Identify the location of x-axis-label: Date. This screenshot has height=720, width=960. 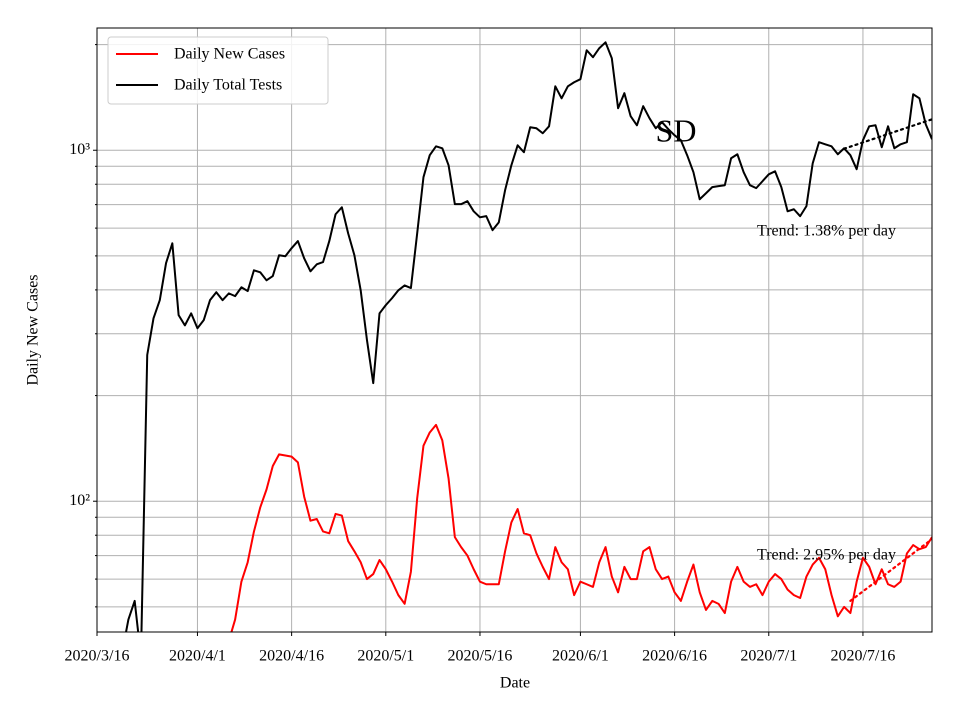
(515, 683).